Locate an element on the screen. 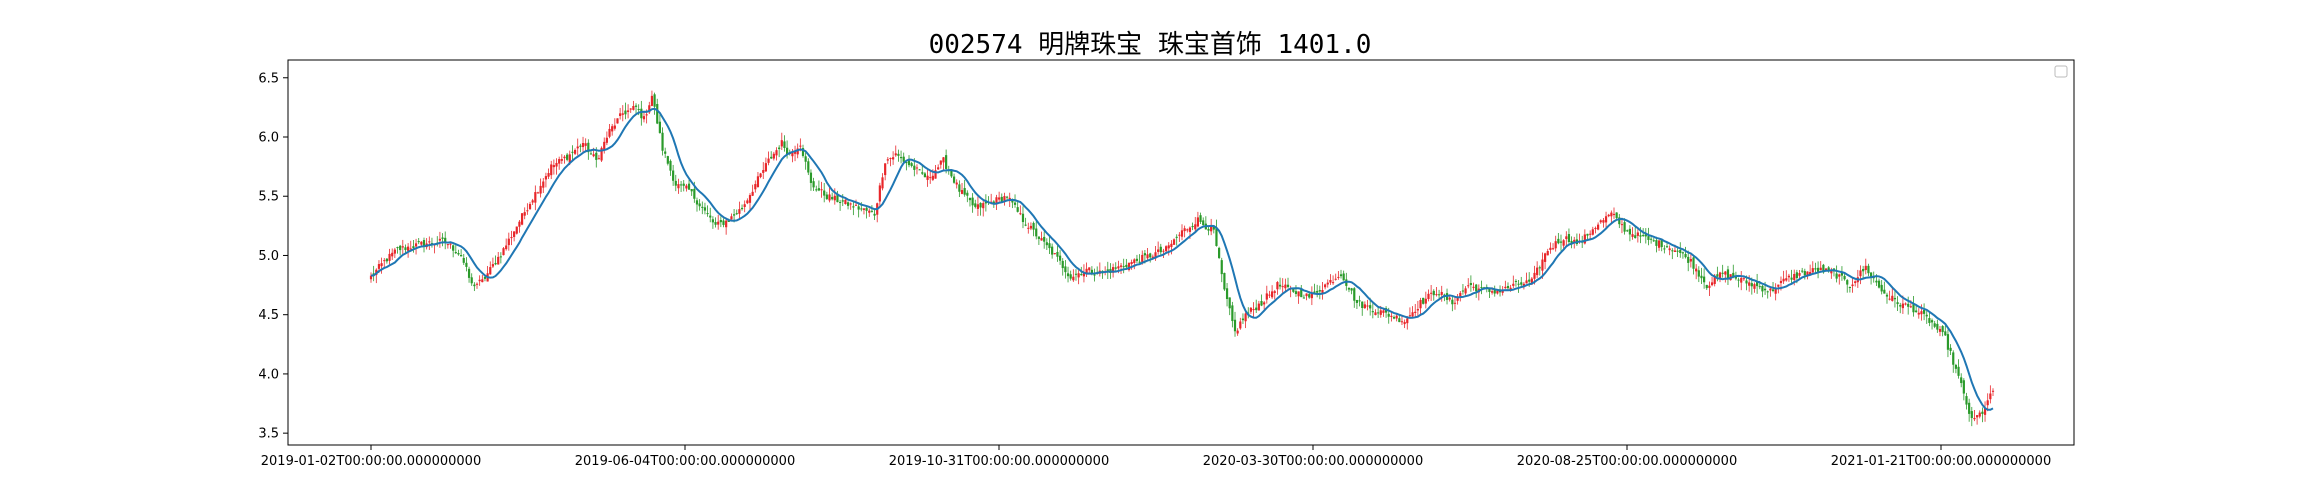 The width and height of the screenshot is (2300, 500). x-tick-label: 2019-06-04T00:00:00.000000000 is located at coordinates (685, 461).